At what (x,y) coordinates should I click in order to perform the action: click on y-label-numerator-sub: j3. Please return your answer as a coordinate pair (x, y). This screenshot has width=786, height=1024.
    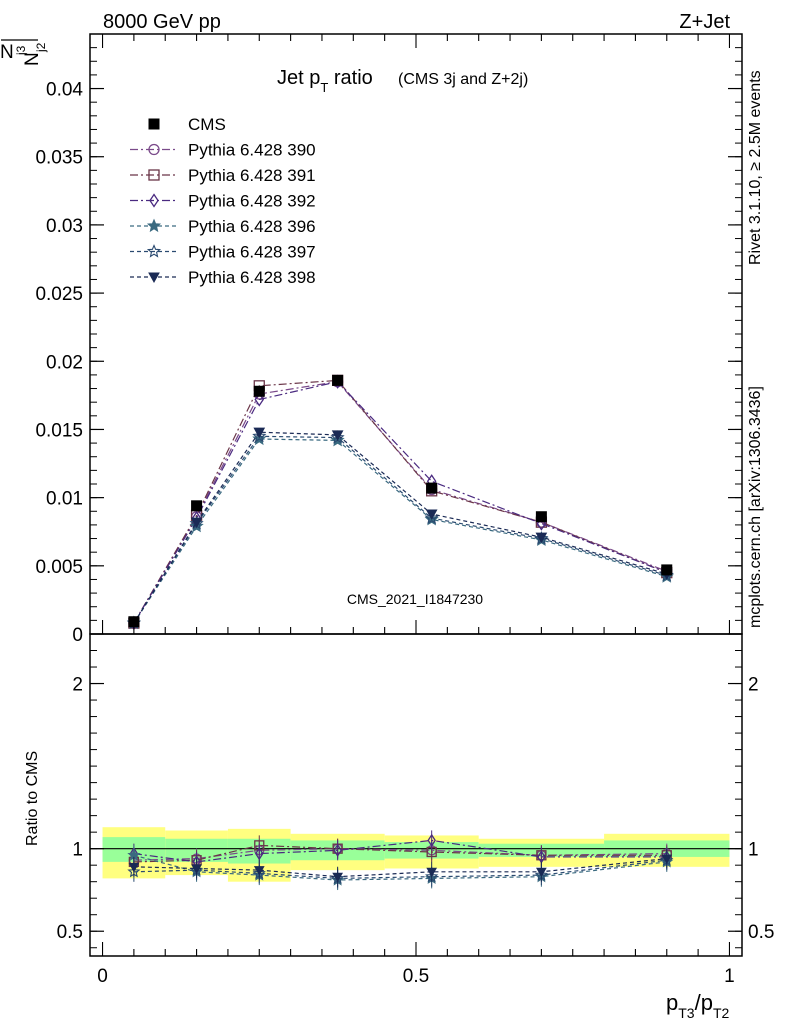
    Looking at the image, I should click on (21, 50).